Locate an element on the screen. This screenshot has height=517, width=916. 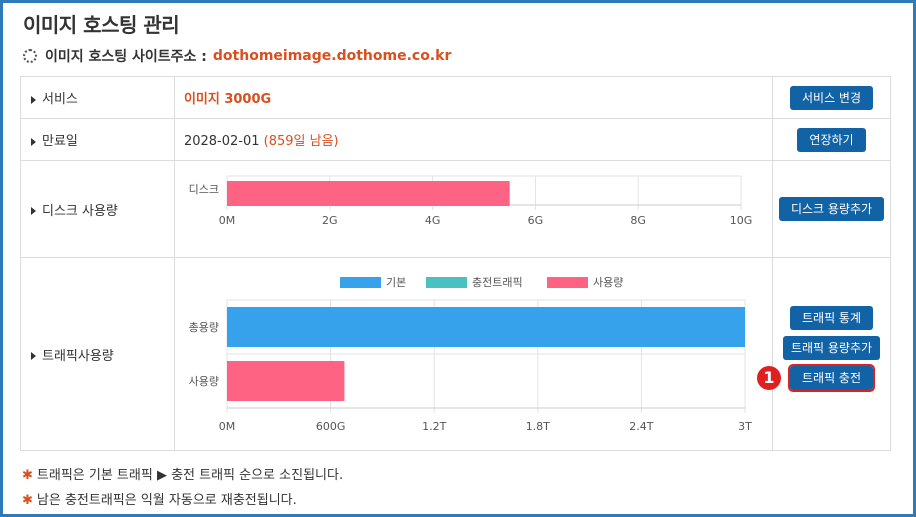
service-row: 서비스 이미지 3000G 서비스 변경 is located at coordinates (455, 97).